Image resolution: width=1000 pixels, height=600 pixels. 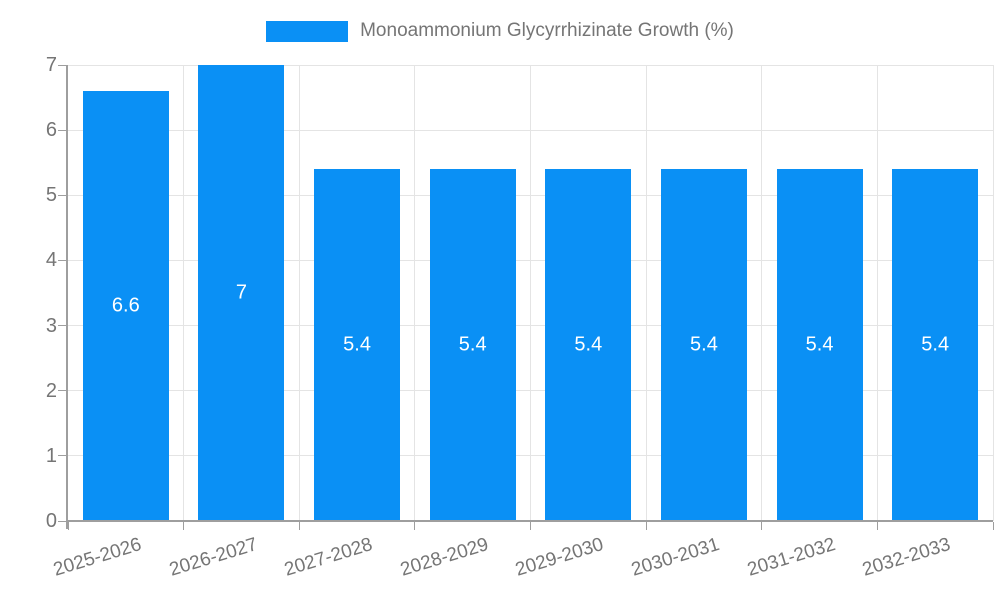 What do you see at coordinates (51, 260) in the screenshot?
I see `y-axis-tick-label: 4` at bounding box center [51, 260].